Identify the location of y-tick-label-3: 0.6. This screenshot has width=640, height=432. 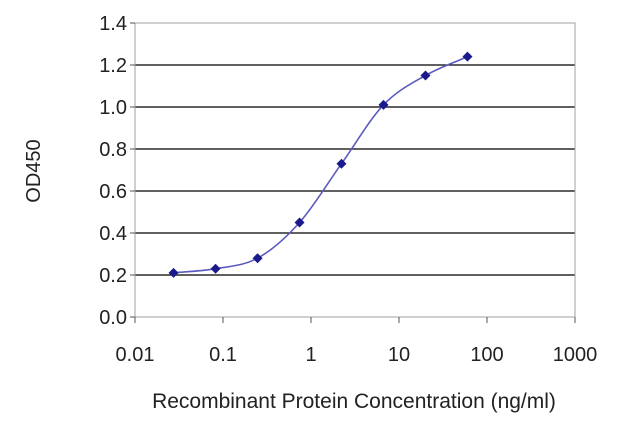
(113, 192).